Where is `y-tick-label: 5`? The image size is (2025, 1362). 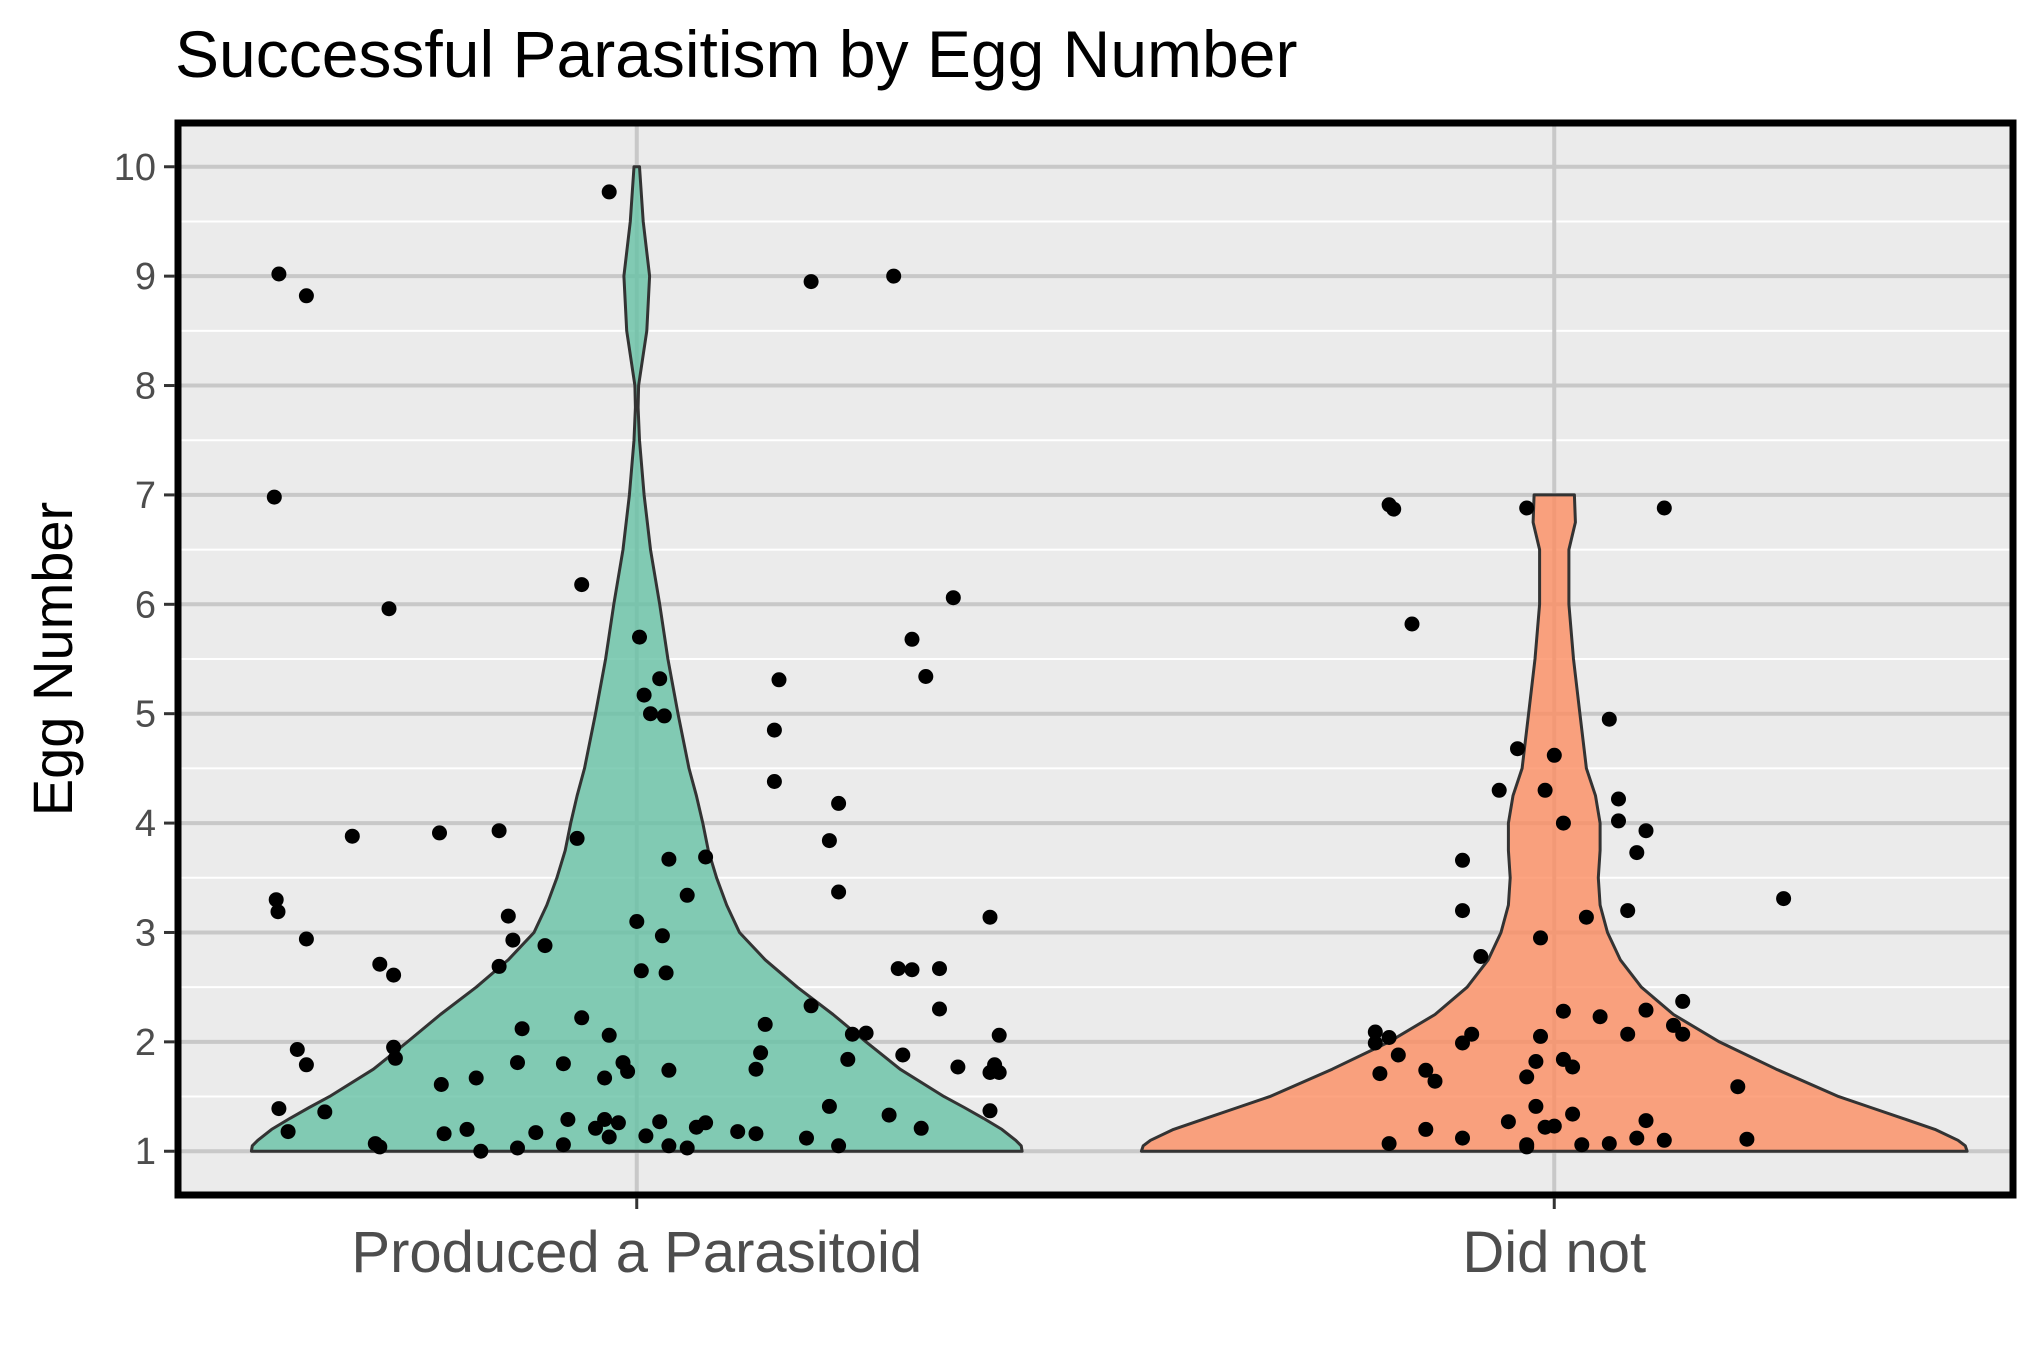
y-tick-label: 5 is located at coordinates (145, 715).